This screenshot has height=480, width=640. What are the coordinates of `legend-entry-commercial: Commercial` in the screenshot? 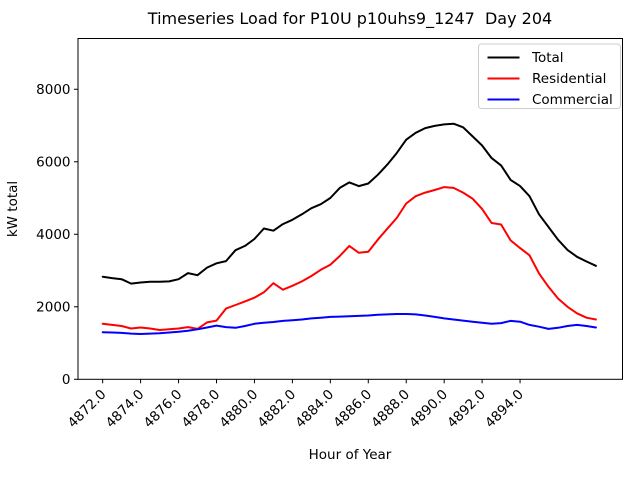 It's located at (572, 100).